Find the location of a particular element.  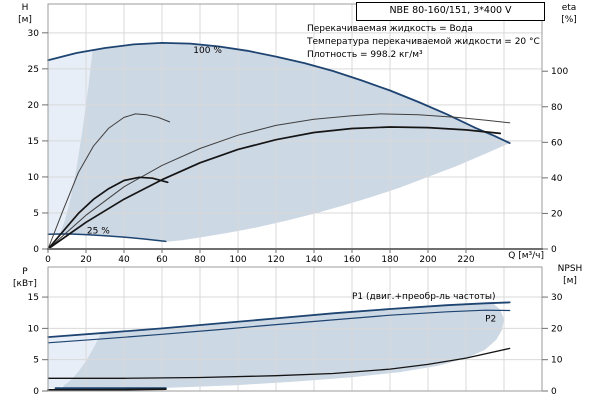

tick-label-left: 25 is located at coordinates (33, 70).